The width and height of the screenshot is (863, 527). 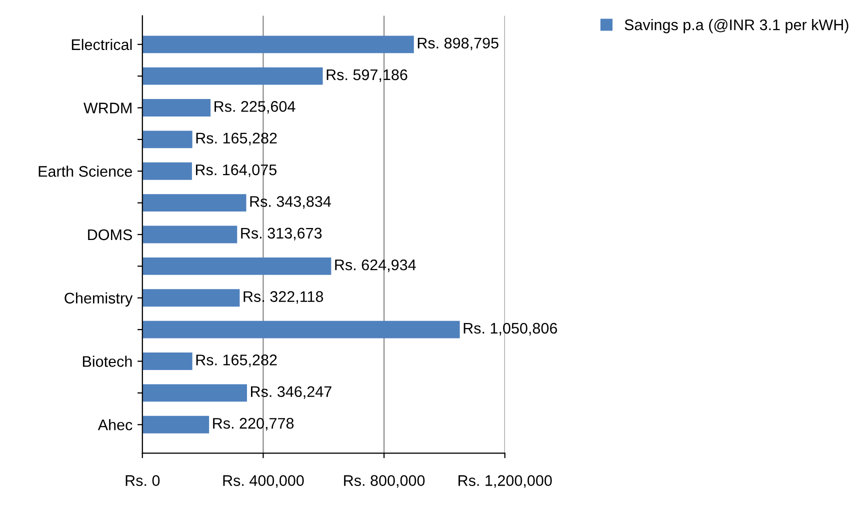 I want to click on data-label: Rs. 597,186, so click(x=367, y=75).